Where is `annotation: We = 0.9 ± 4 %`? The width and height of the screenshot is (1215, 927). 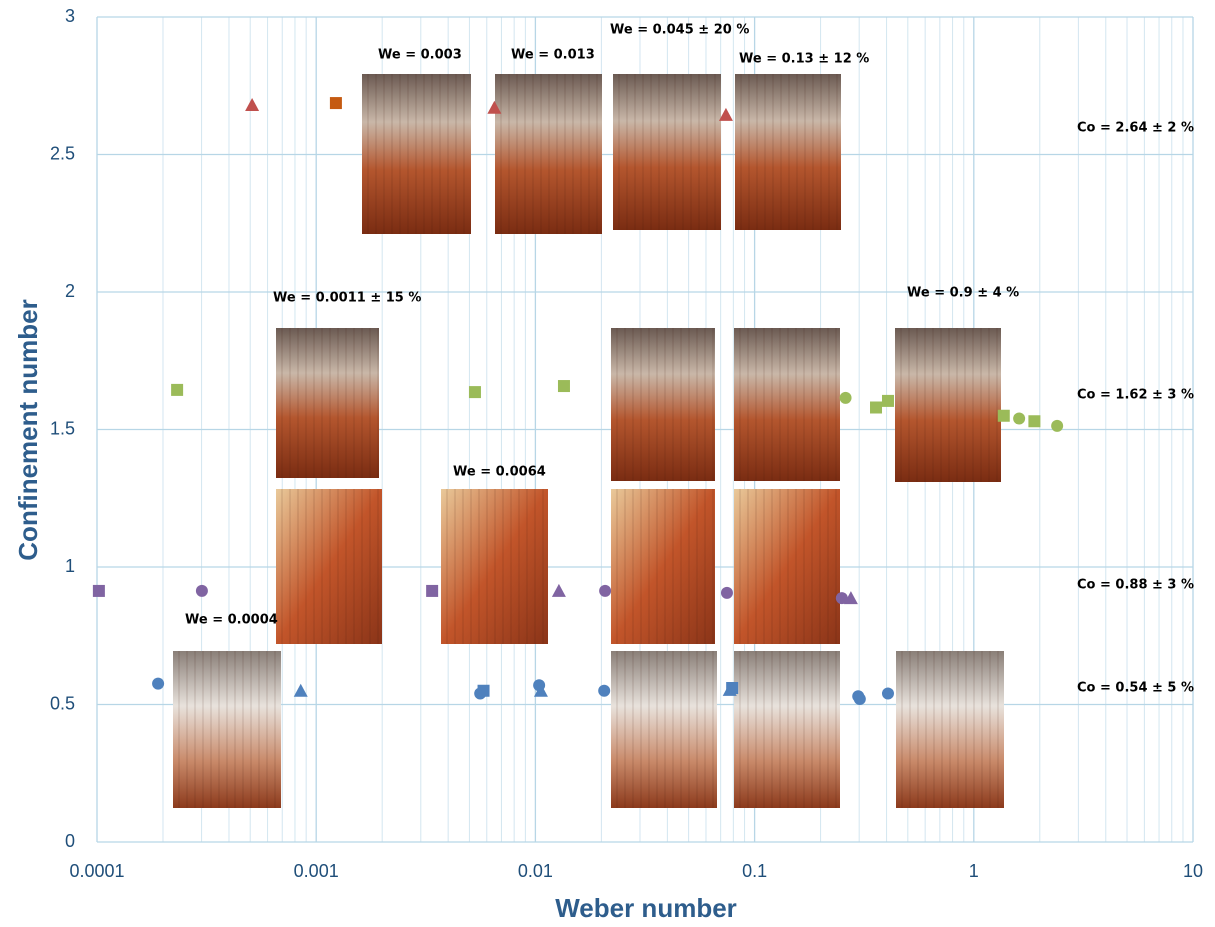
annotation: We = 0.9 ± 4 % is located at coordinates (963, 293).